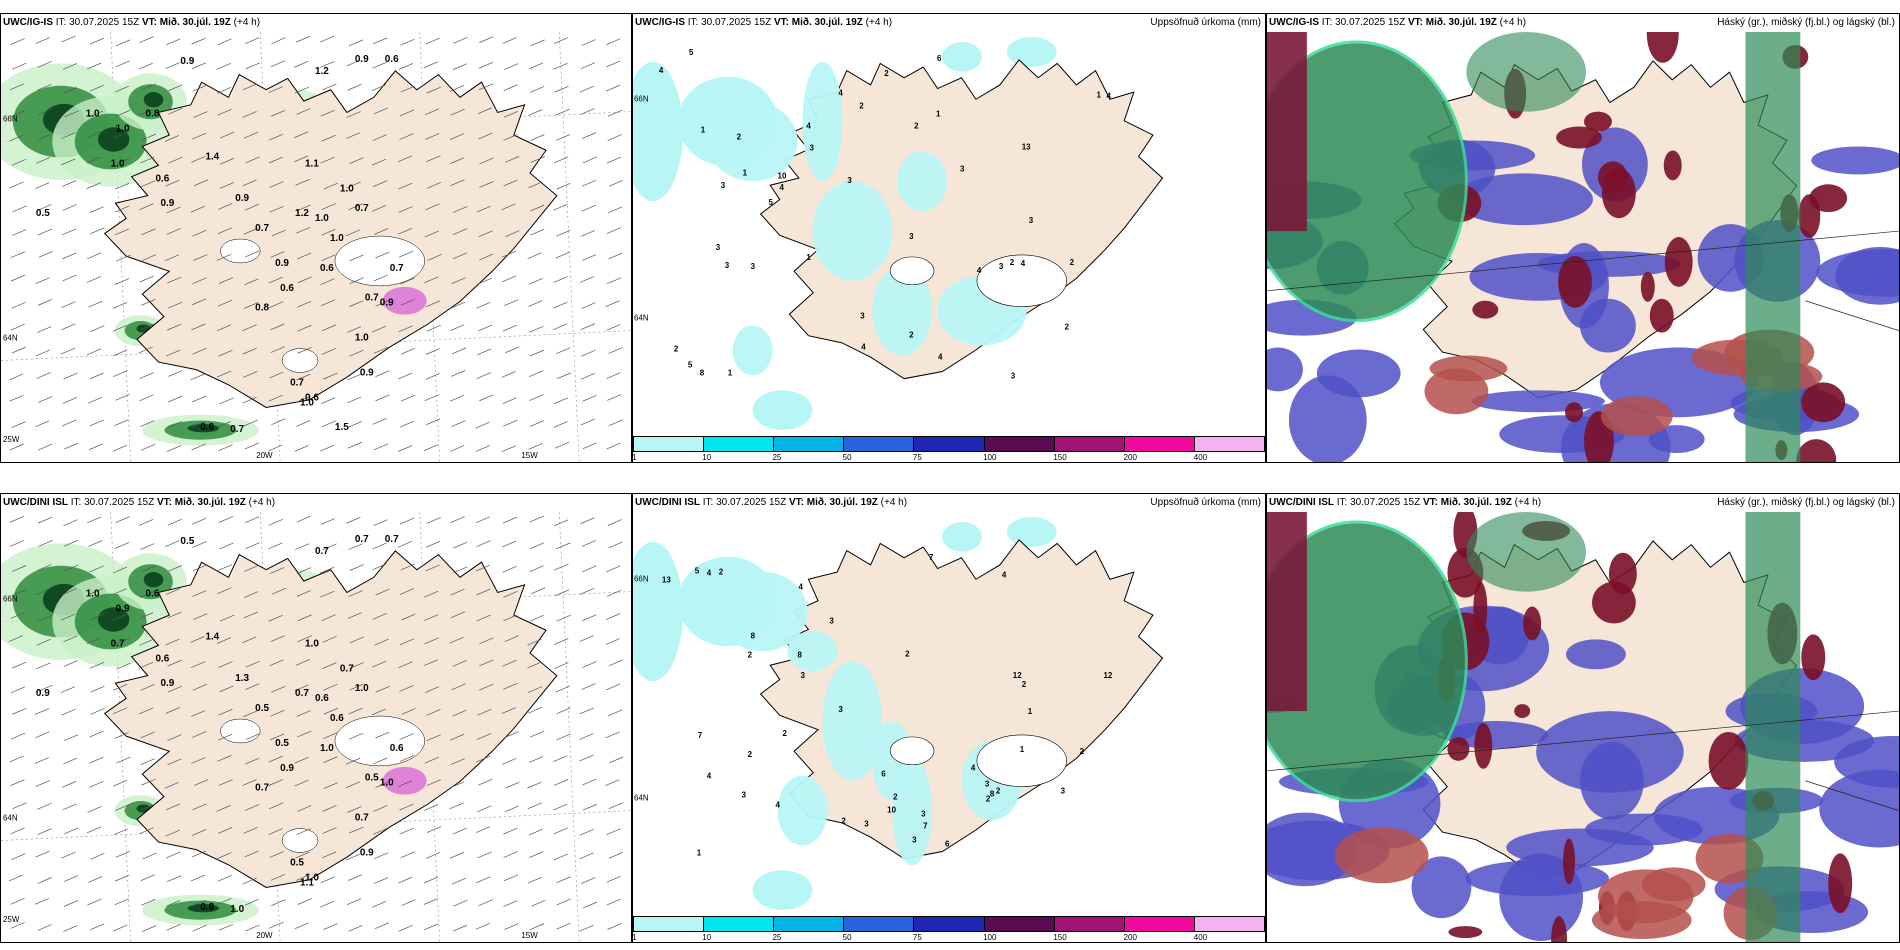 The image size is (1900, 950). Describe the element at coordinates (1159, 444) in the screenshot. I see `colorbar-swatch` at that location.